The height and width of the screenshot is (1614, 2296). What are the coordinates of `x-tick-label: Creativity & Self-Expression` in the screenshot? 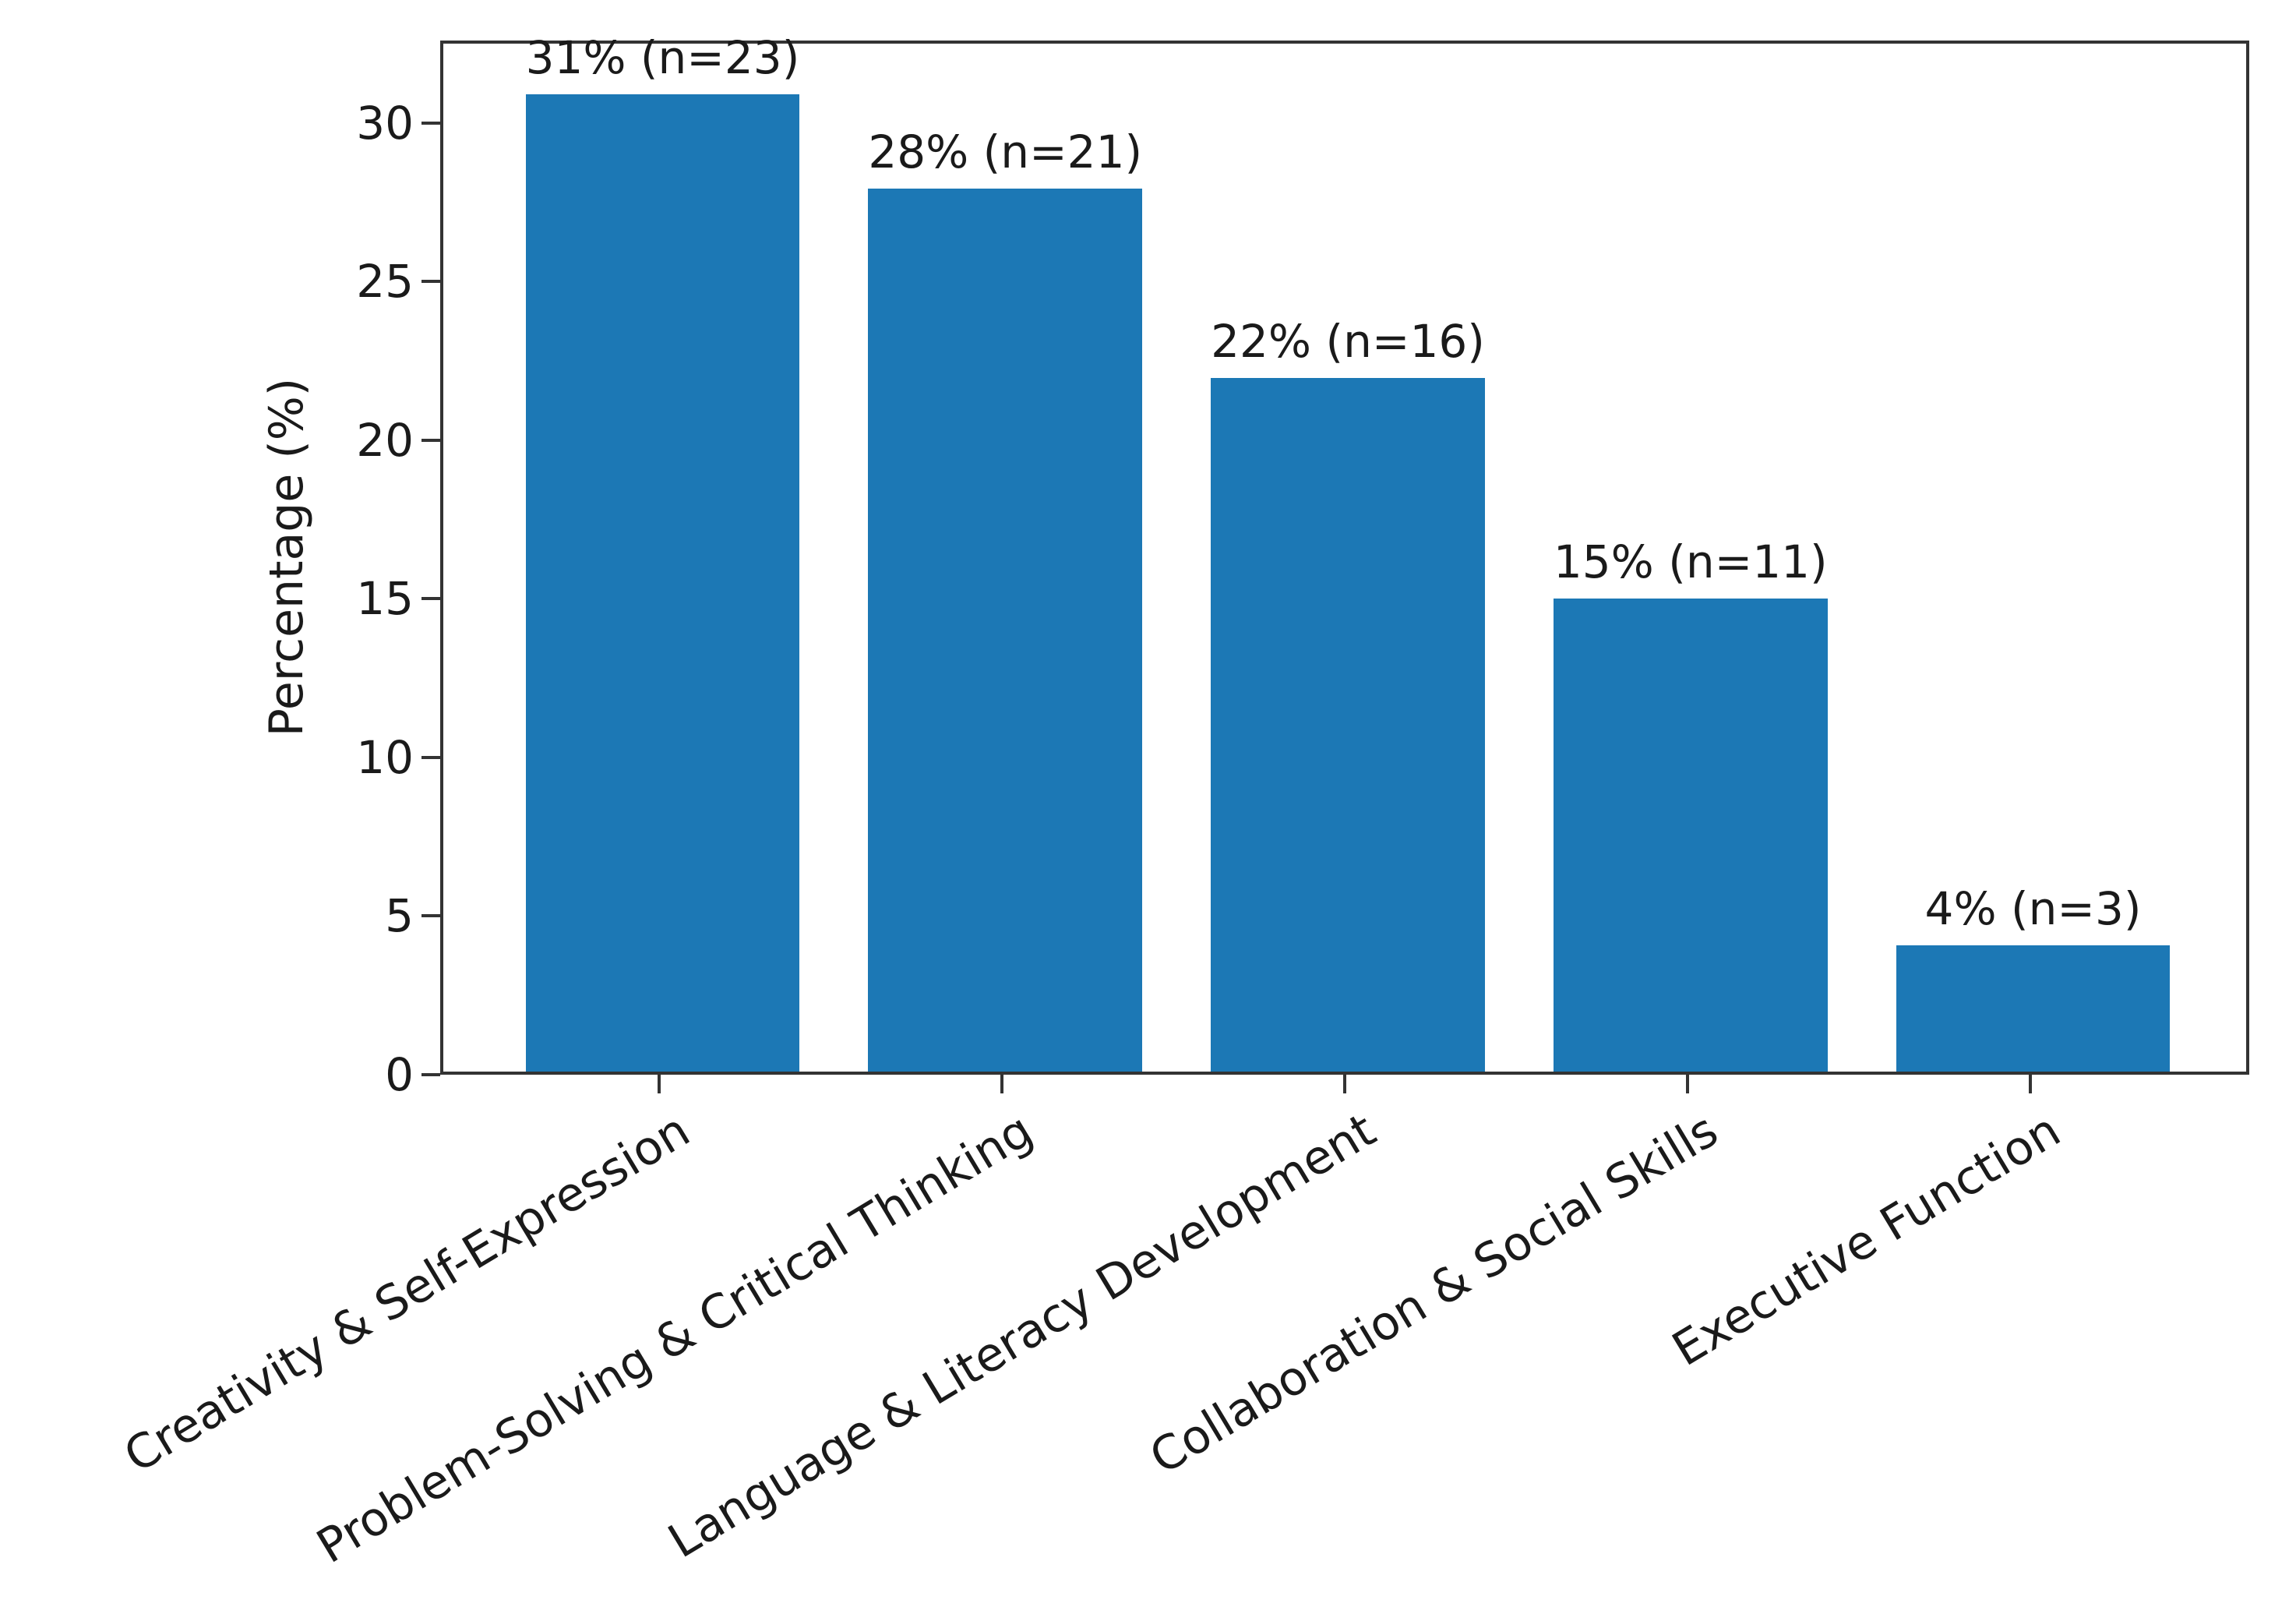 It's located at (408, 1293).